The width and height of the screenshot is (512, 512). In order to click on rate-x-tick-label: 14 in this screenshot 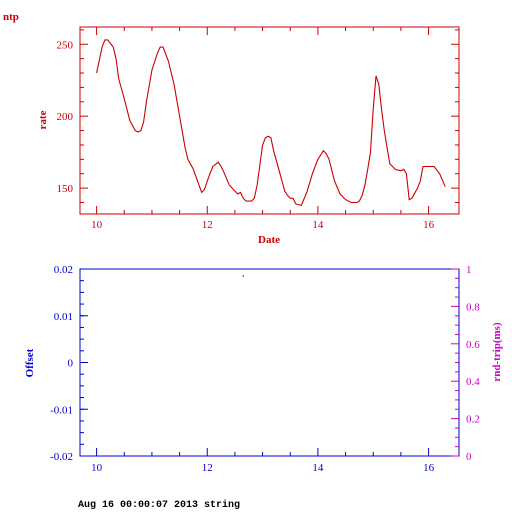, I will do `click(318, 225)`.